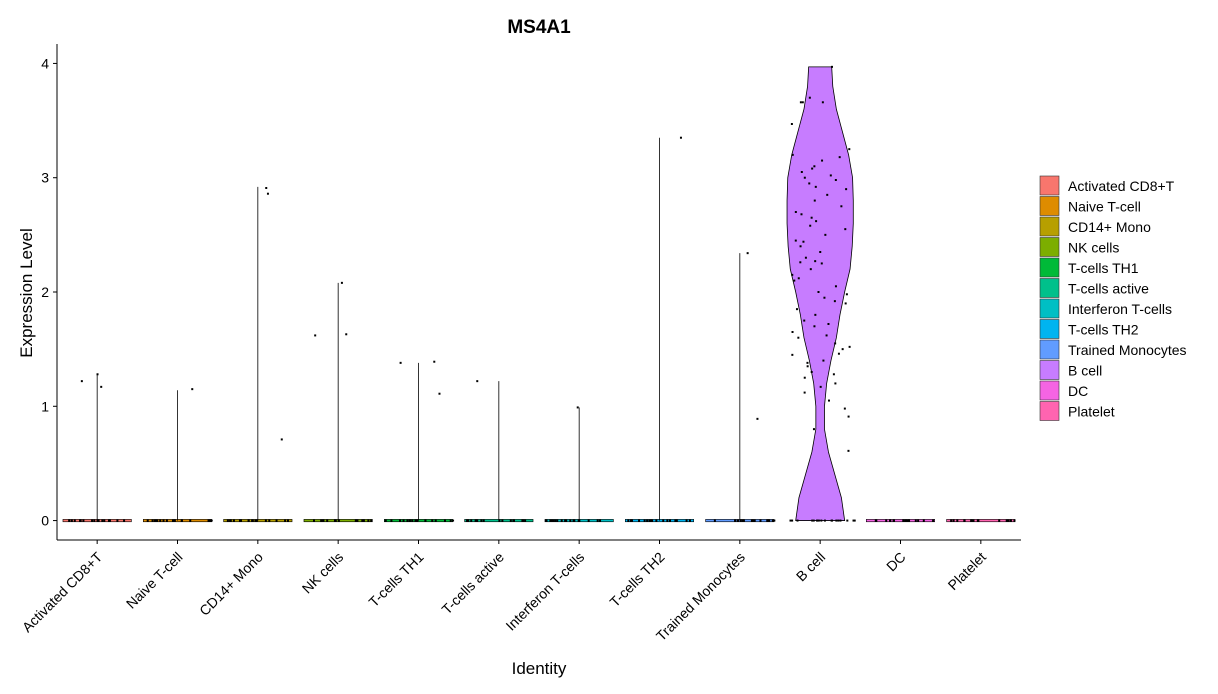 Image resolution: width=1218 pixels, height=694 pixels. Describe the element at coordinates (1120, 309) in the screenshot. I see `legend-label: Interferon T-cells` at that location.